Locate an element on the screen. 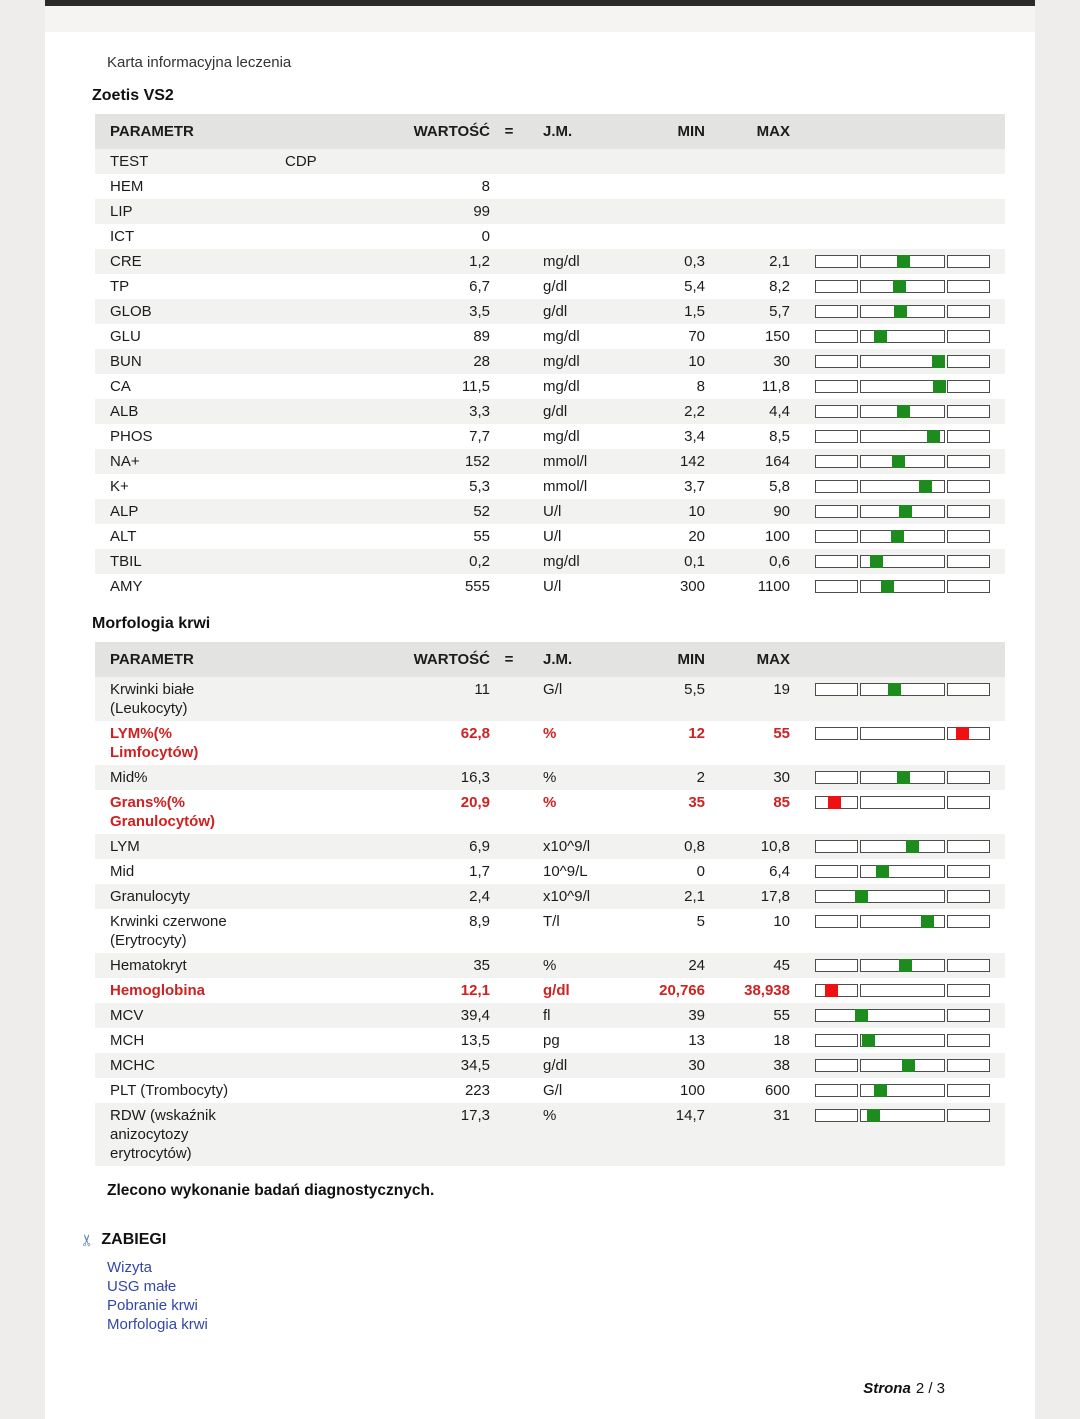  section-title-morfologia: Morfologia krwi is located at coordinates (151, 623).